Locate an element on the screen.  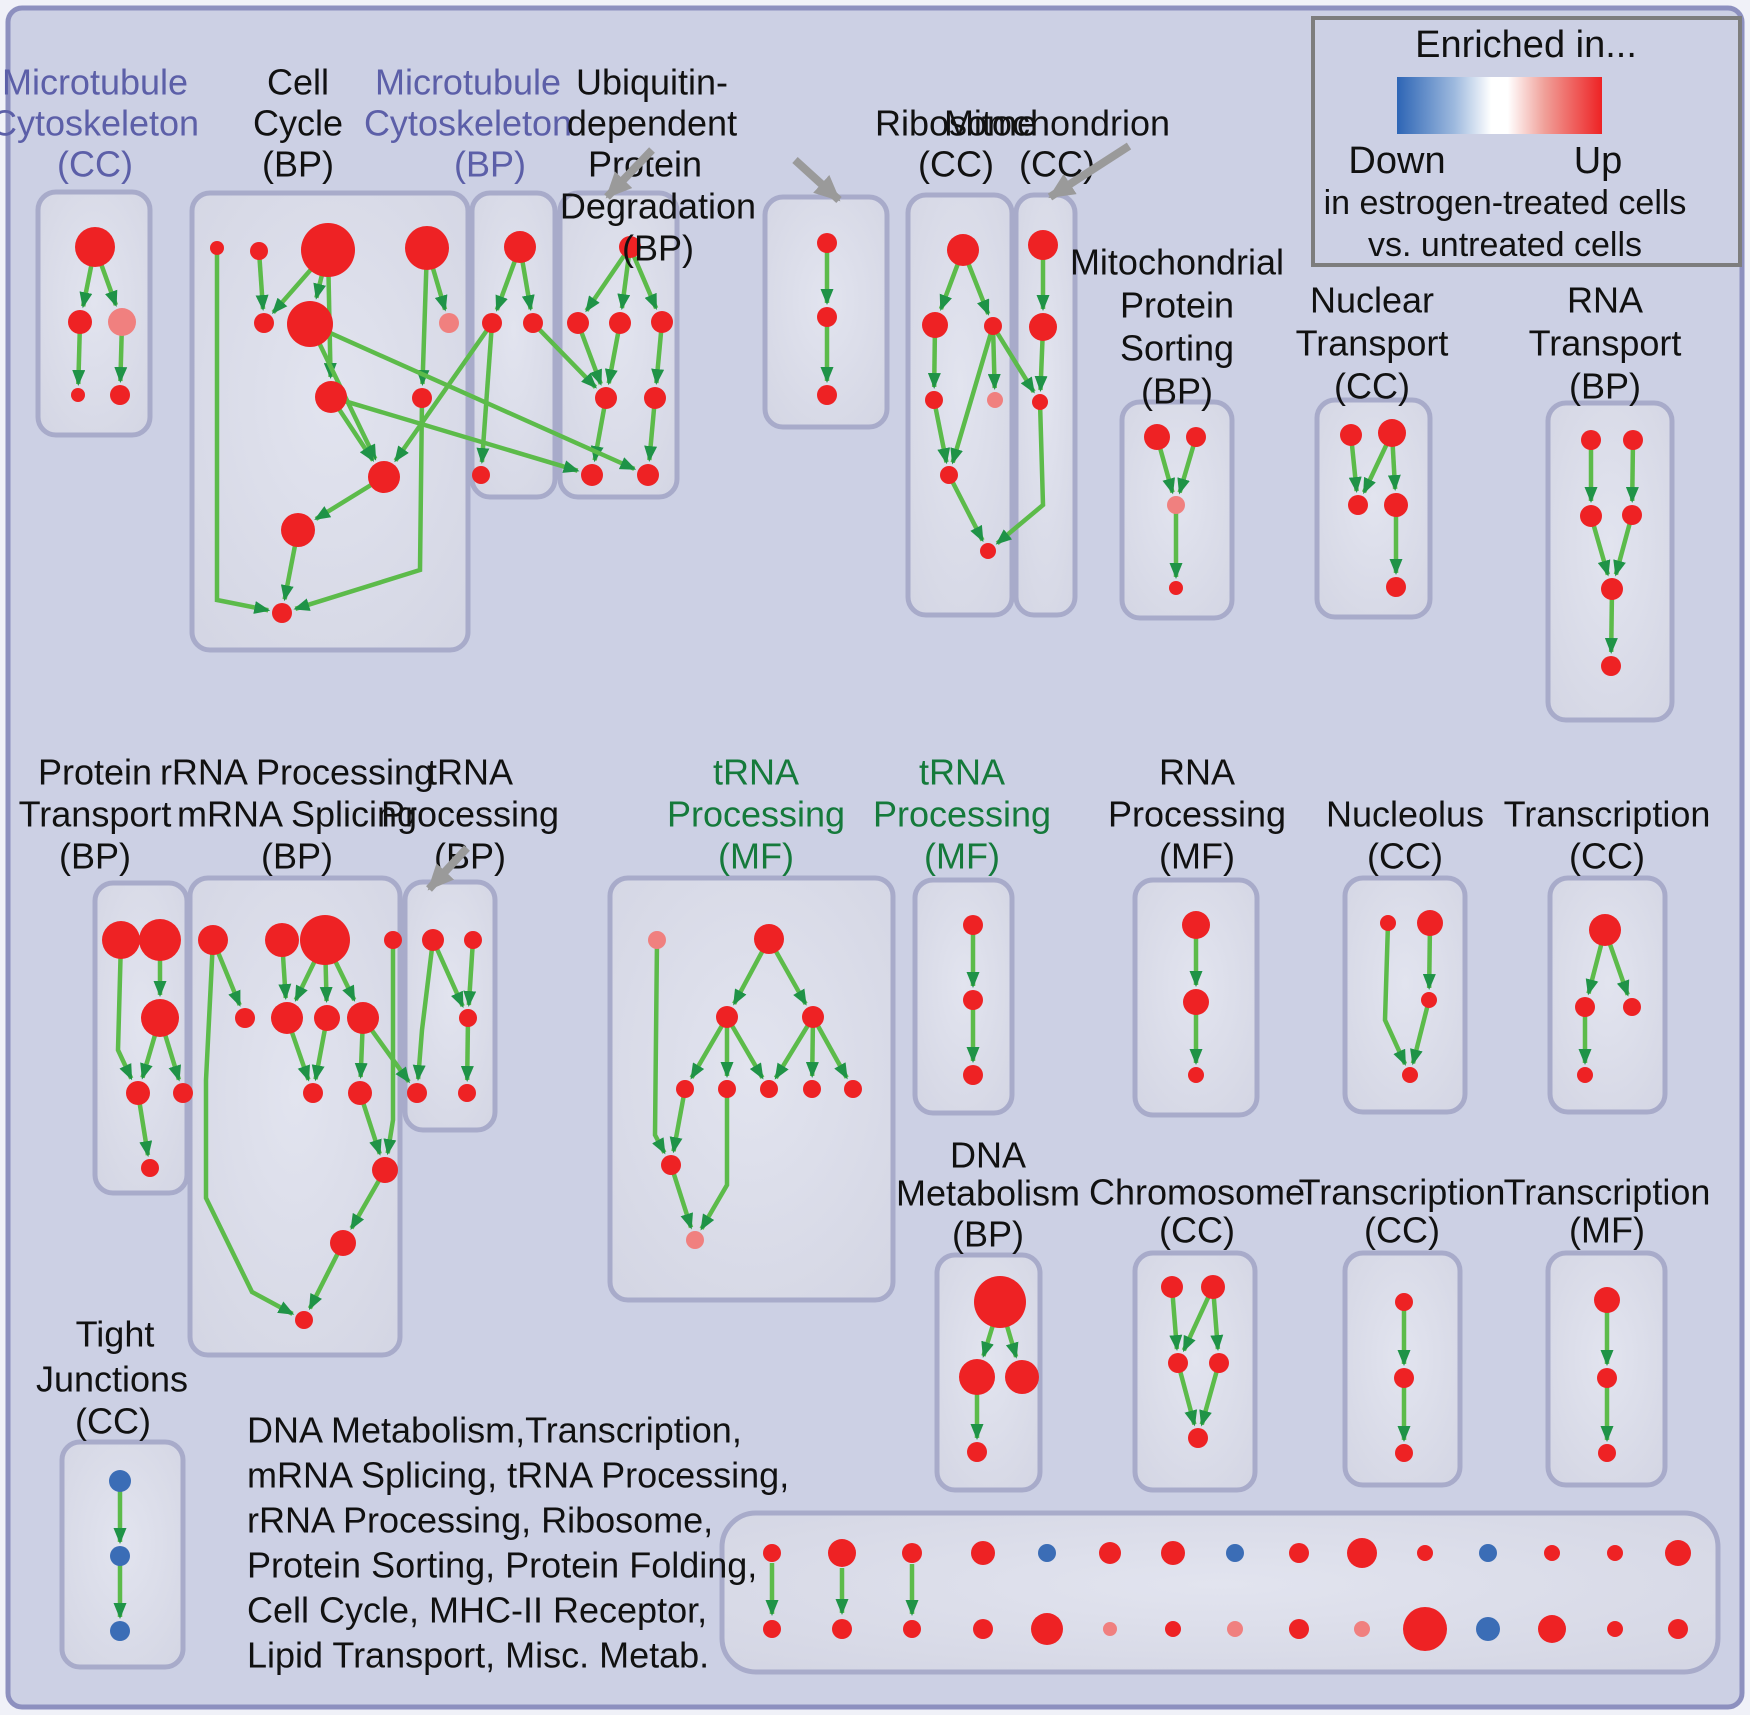
misc-cluster-caption-line: rRNA Processing, Ribosome, is located at coordinates (480, 1520).